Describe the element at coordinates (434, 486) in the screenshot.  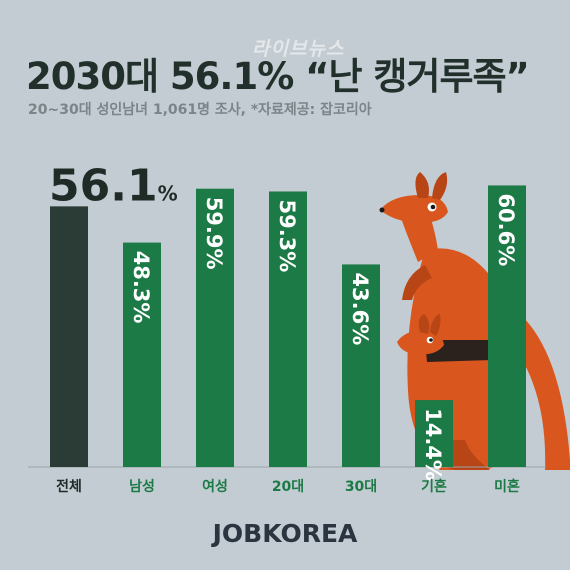
I see `category-label-5: 기혼` at that location.